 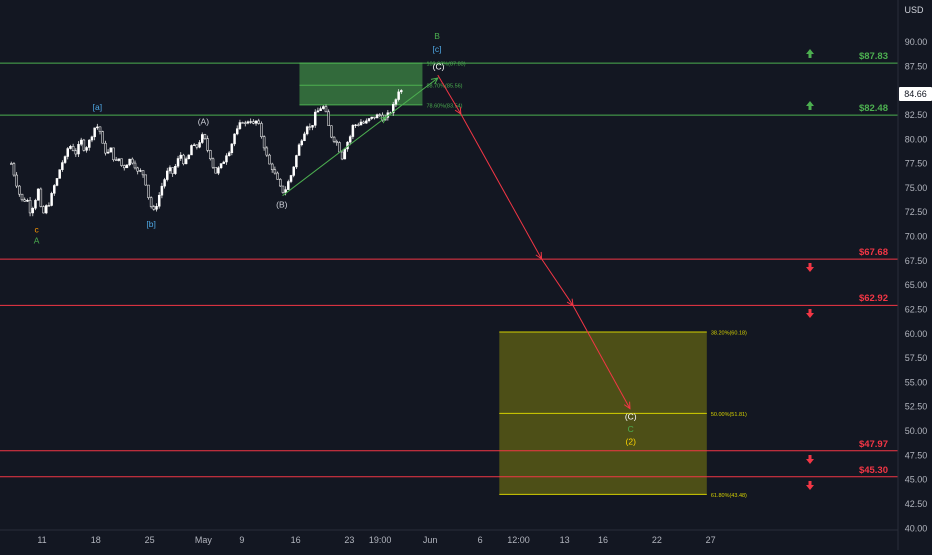 I want to click on wave-label: A, so click(x=37, y=240).